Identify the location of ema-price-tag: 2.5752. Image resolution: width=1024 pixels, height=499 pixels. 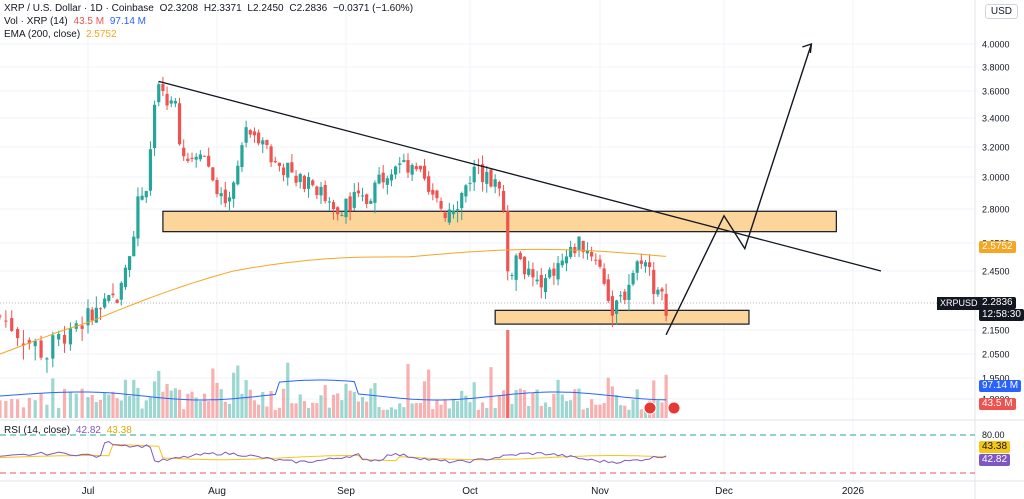
(997, 247).